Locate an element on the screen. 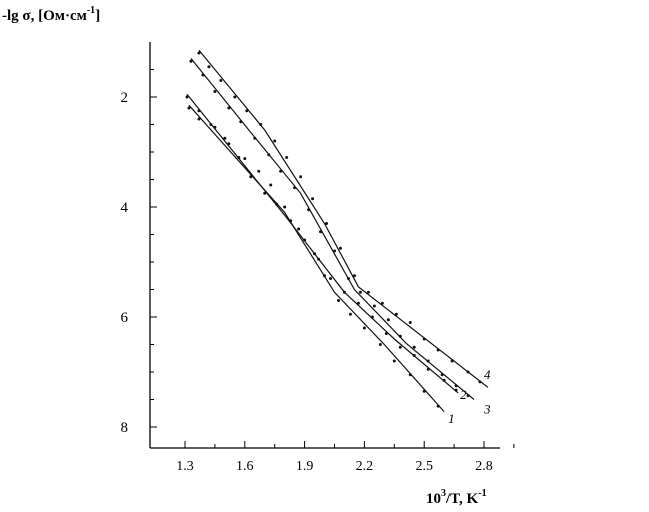  y-axis-title: -lg σ, [Ом·см-1] is located at coordinates (51, 14).